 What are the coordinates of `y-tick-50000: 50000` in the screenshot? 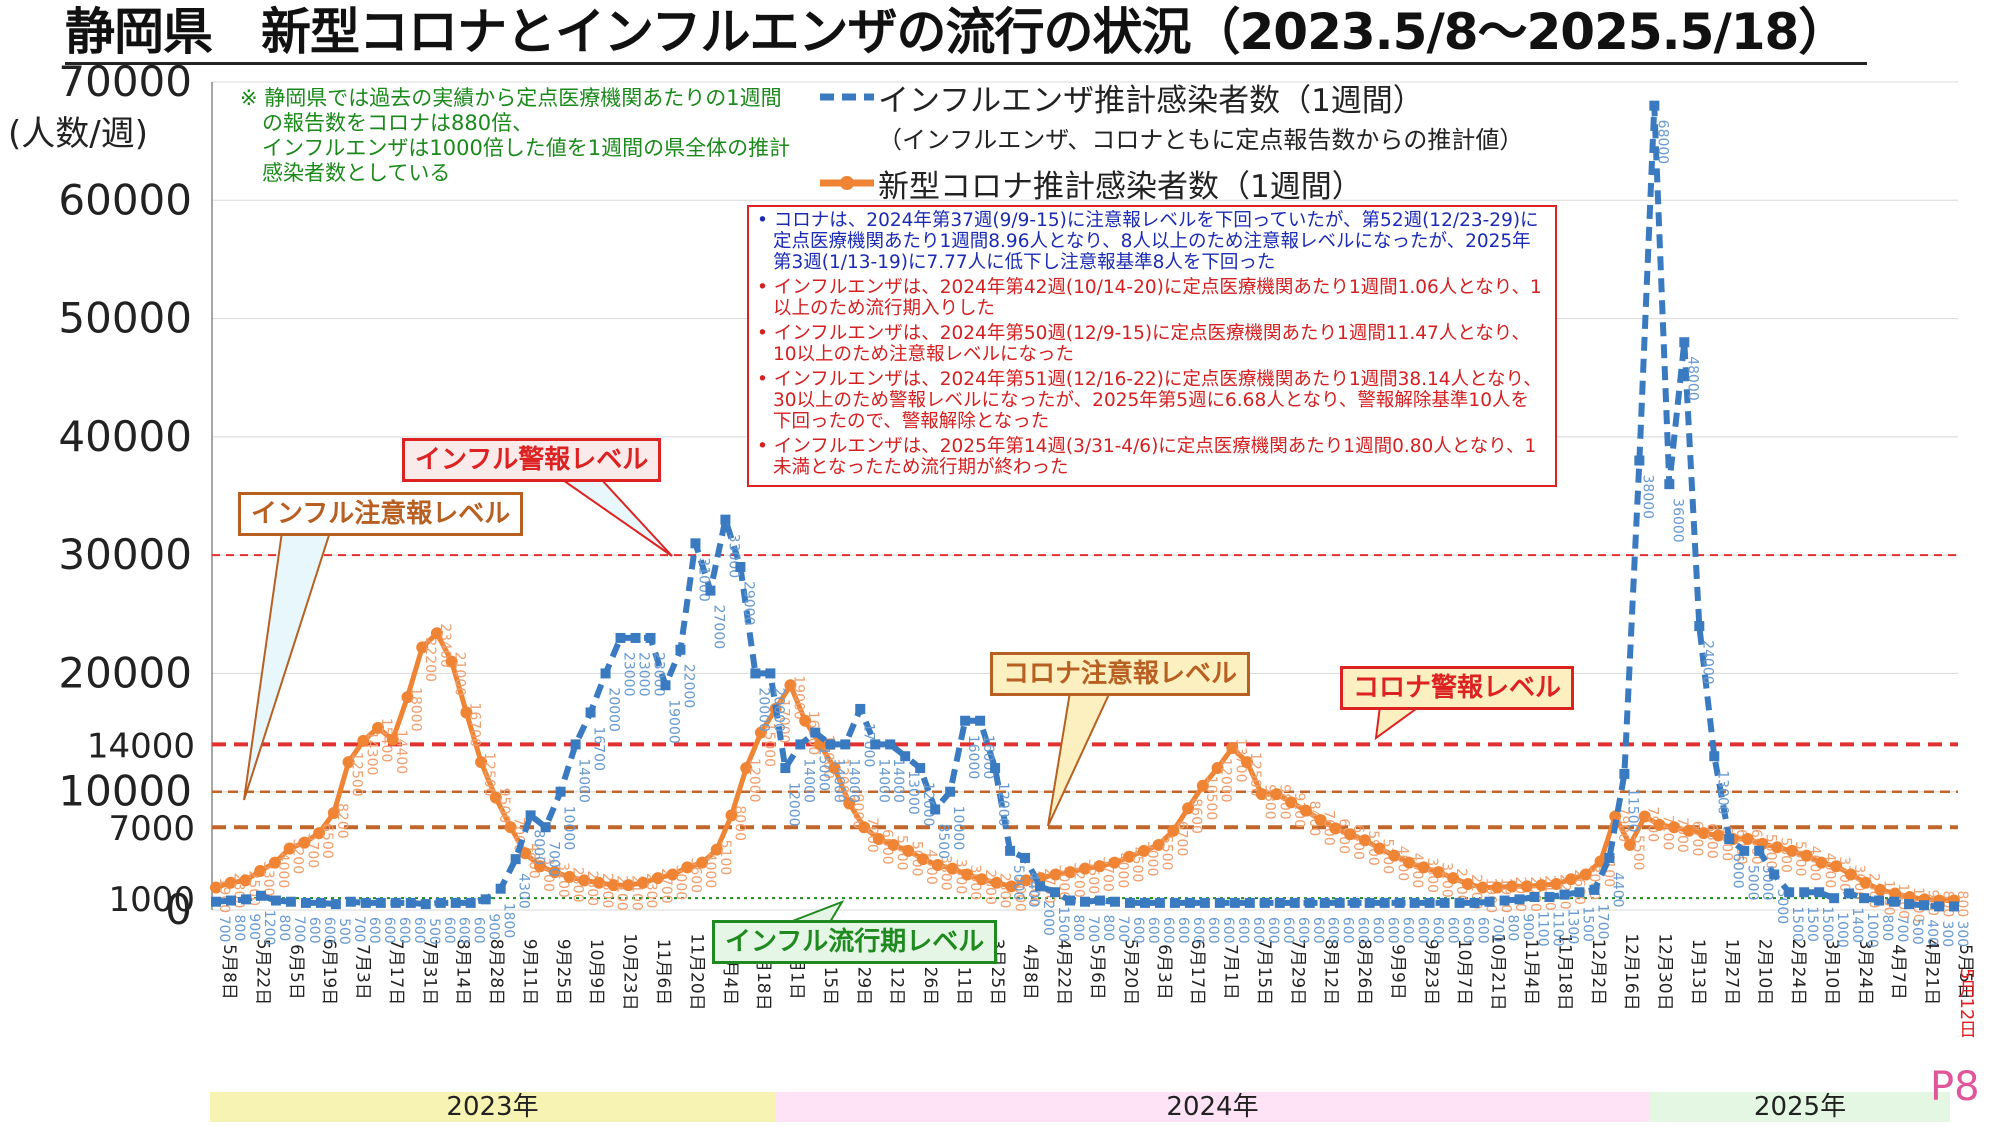 It's located at (125, 318).